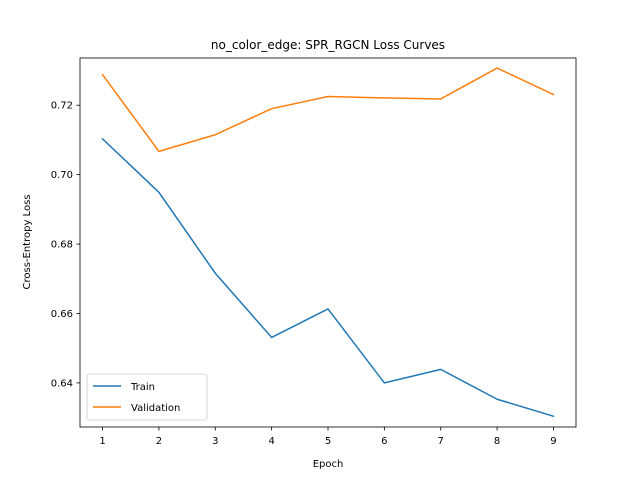 The height and width of the screenshot is (480, 640). Describe the element at coordinates (155, 408) in the screenshot. I see `legend-label-validation: Validation` at that location.